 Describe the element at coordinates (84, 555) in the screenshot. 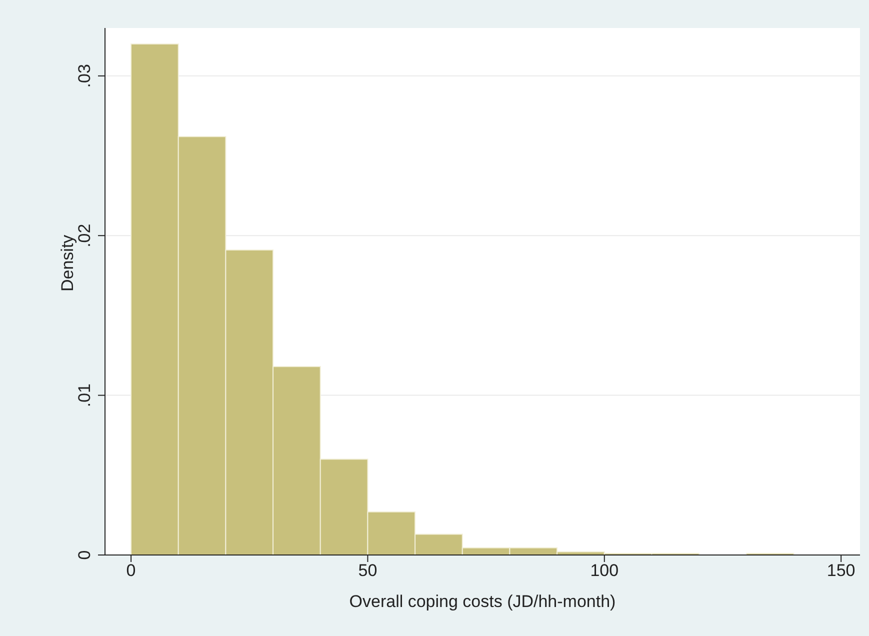

I see `y-tick-label: 0` at that location.